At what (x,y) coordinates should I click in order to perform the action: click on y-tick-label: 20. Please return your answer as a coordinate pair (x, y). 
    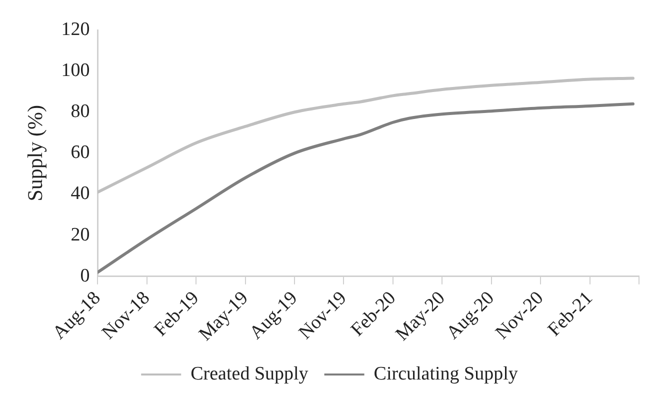
    Looking at the image, I should click on (80, 235).